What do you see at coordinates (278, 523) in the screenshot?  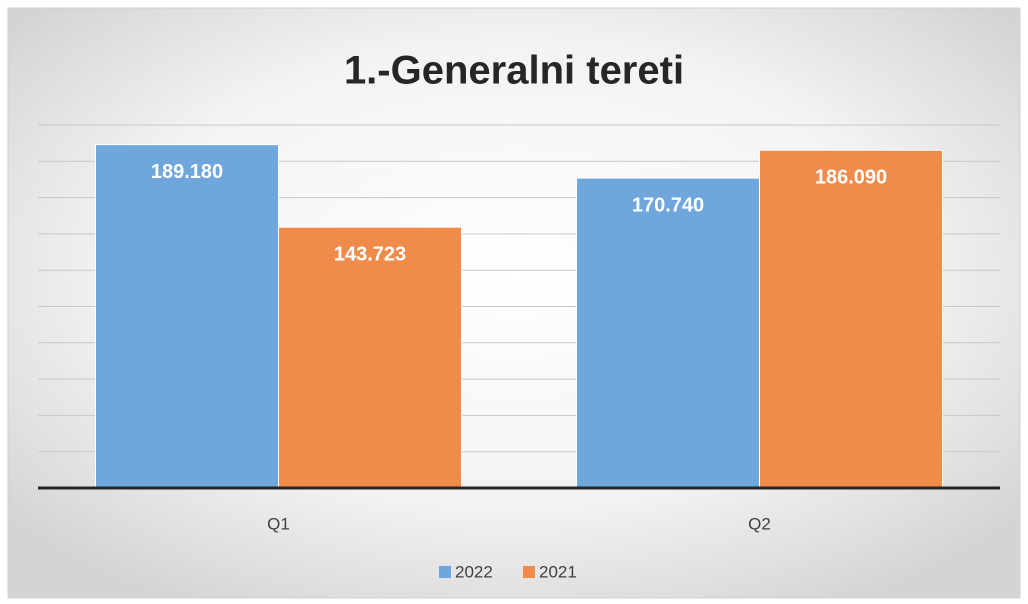 I see `x-tick-label: Q1` at bounding box center [278, 523].